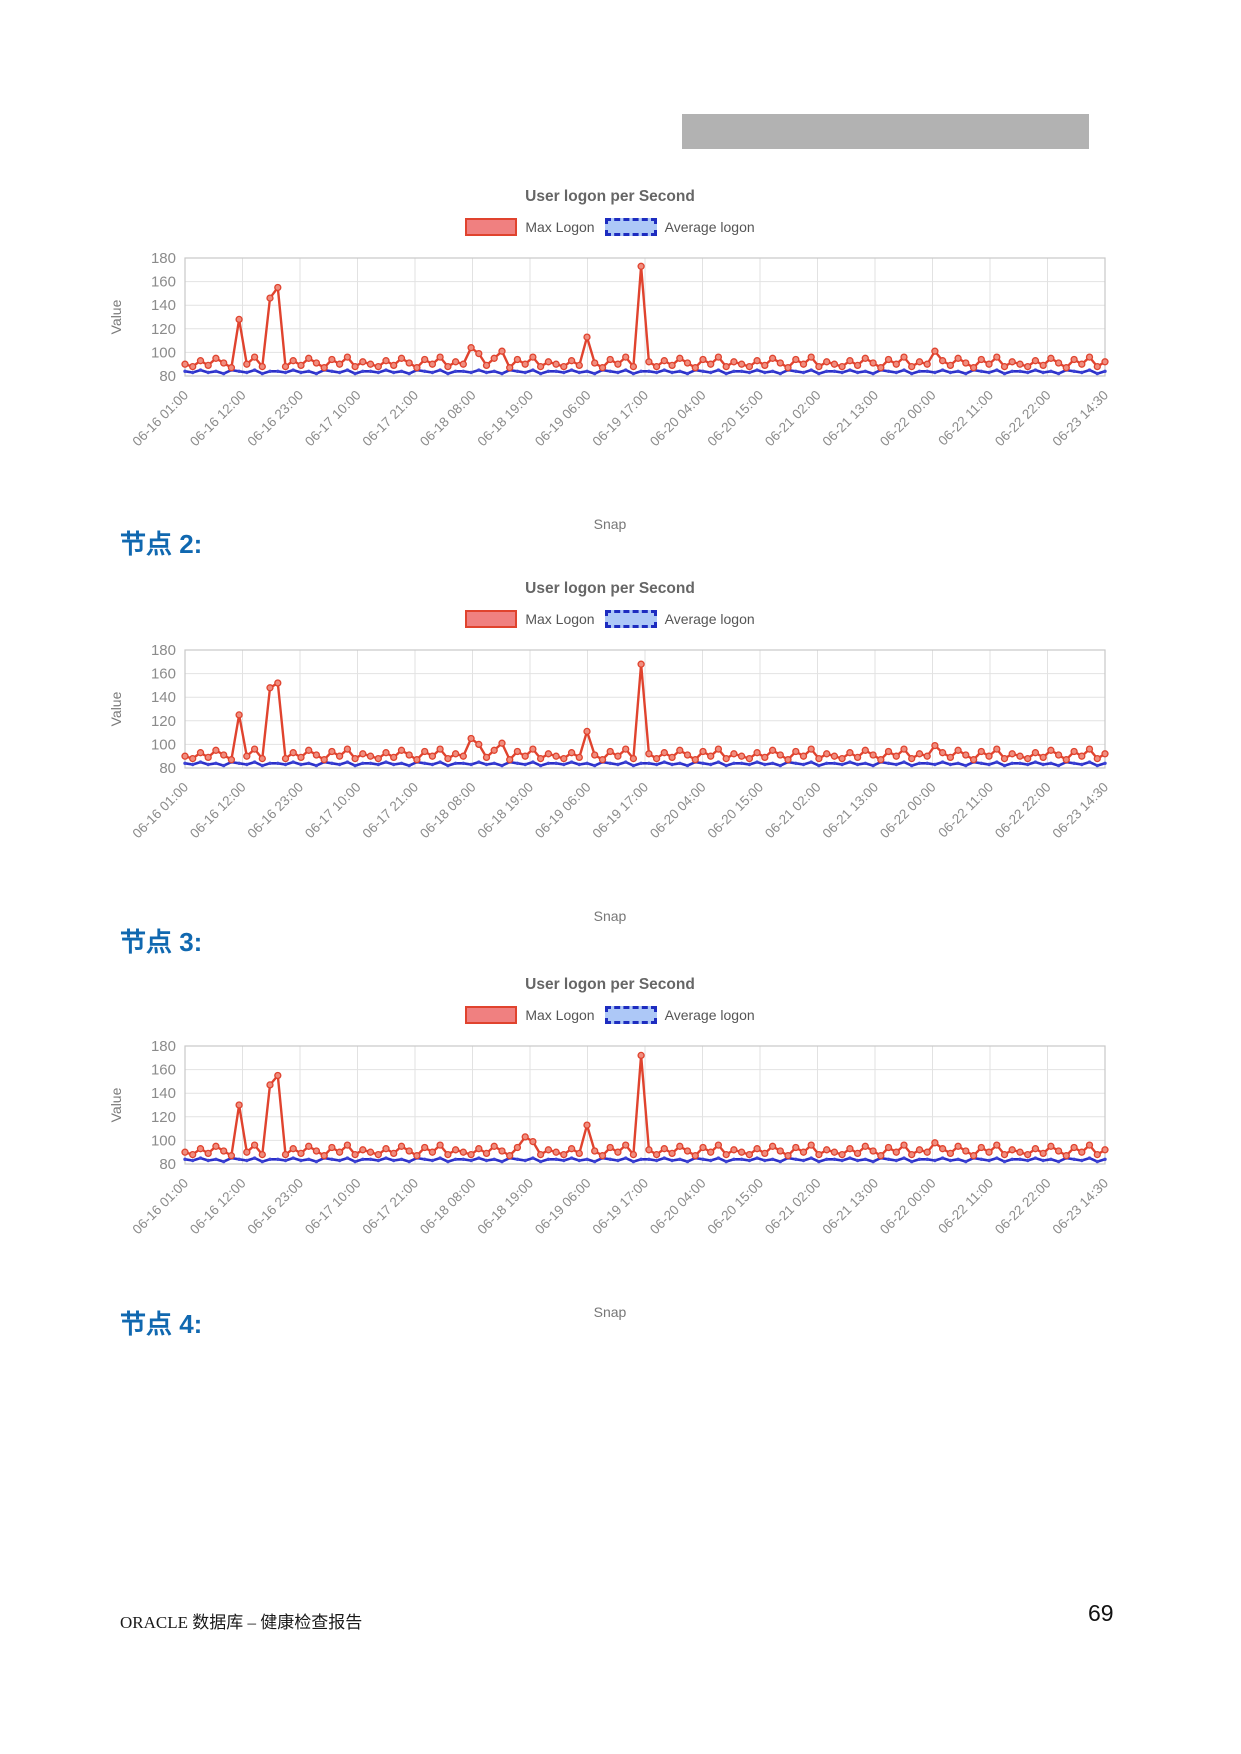 Image resolution: width=1241 pixels, height=1754 pixels. Describe the element at coordinates (163, 1046) in the screenshot. I see `svg-text: 180` at that location.